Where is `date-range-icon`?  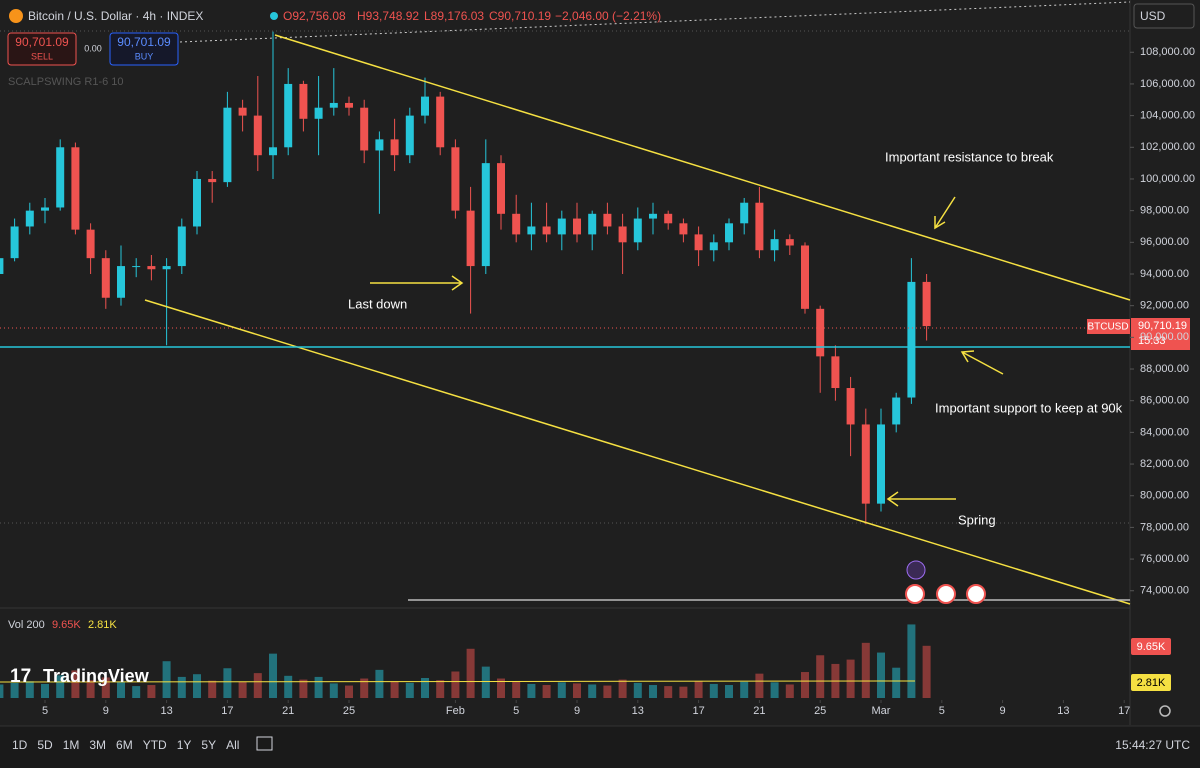
date-range-icon is located at coordinates (264, 743).